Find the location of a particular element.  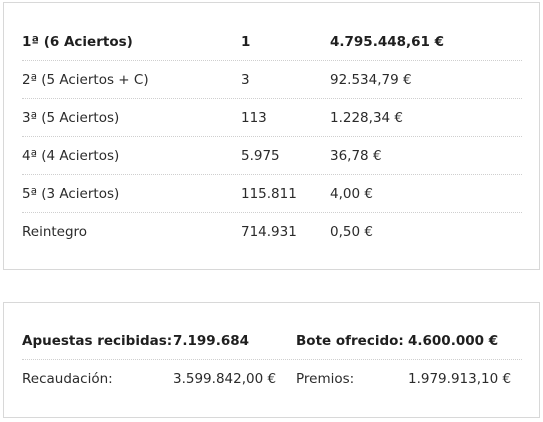

prize-winners: 714.931 is located at coordinates (269, 232).